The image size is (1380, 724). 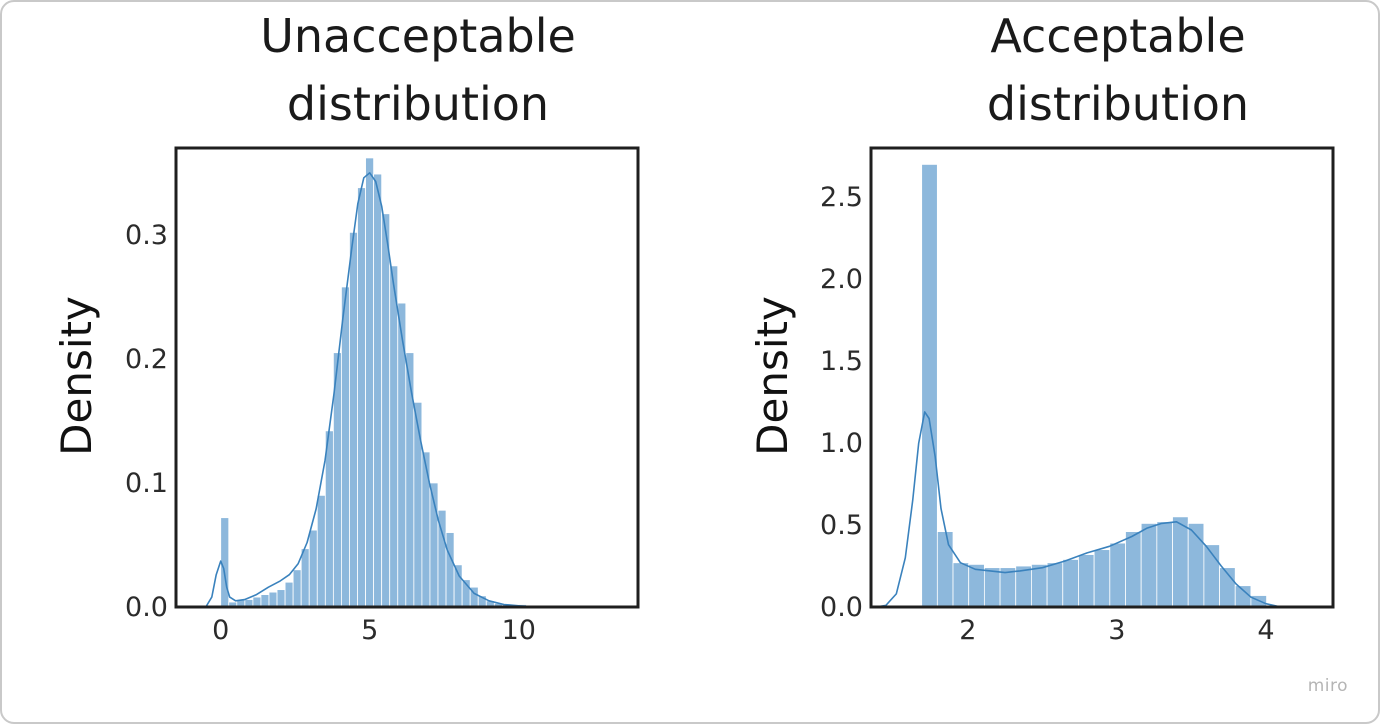 I want to click on x-tick-label: 10, so click(x=519, y=630).